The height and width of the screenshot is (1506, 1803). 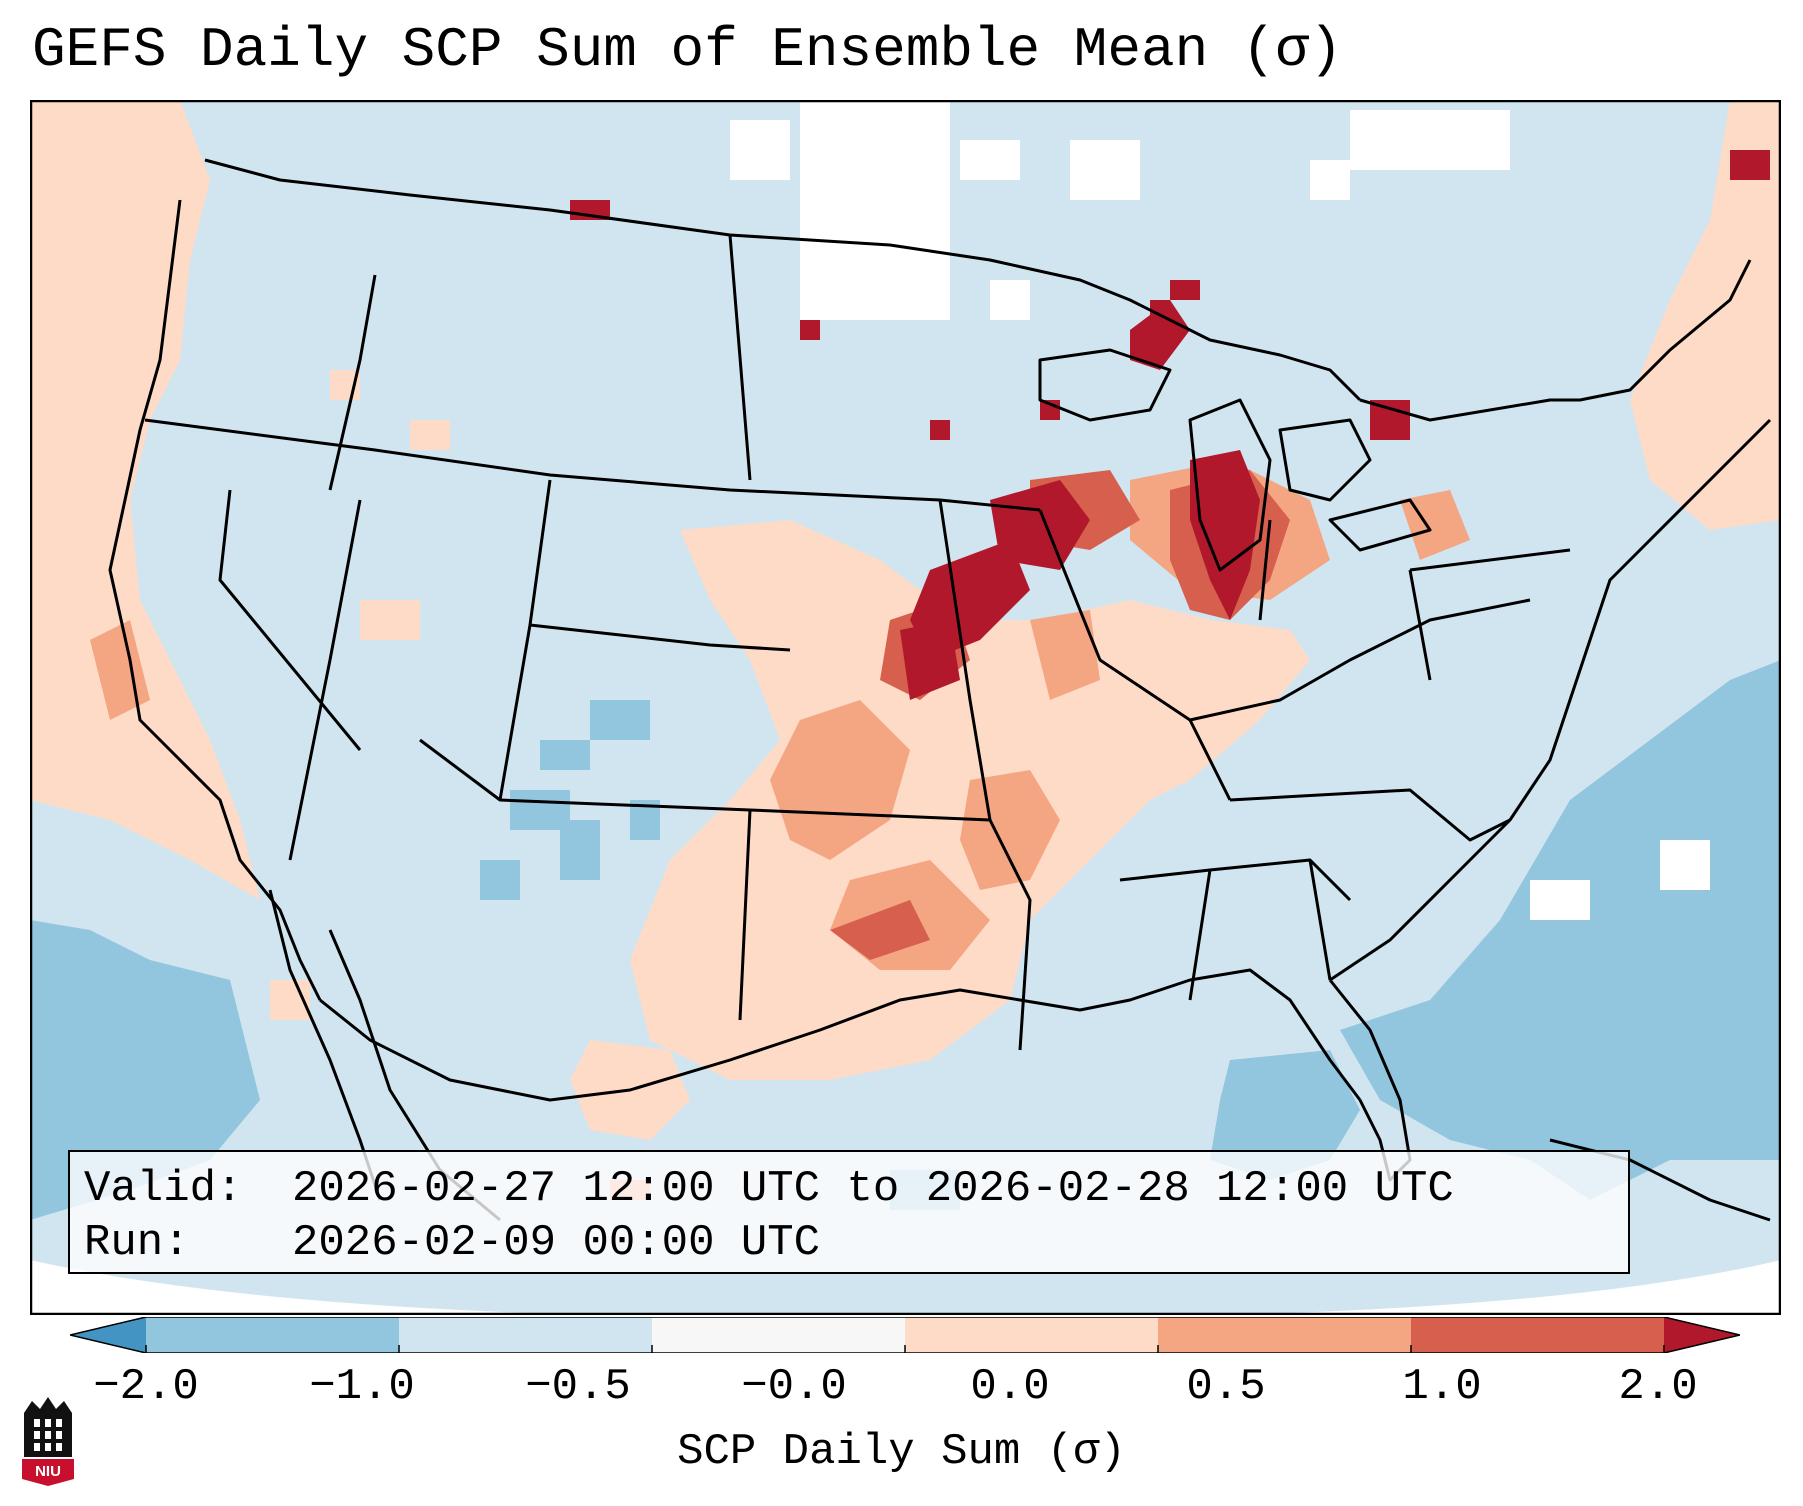 I want to click on us-canada-border, so click(x=783, y=280).